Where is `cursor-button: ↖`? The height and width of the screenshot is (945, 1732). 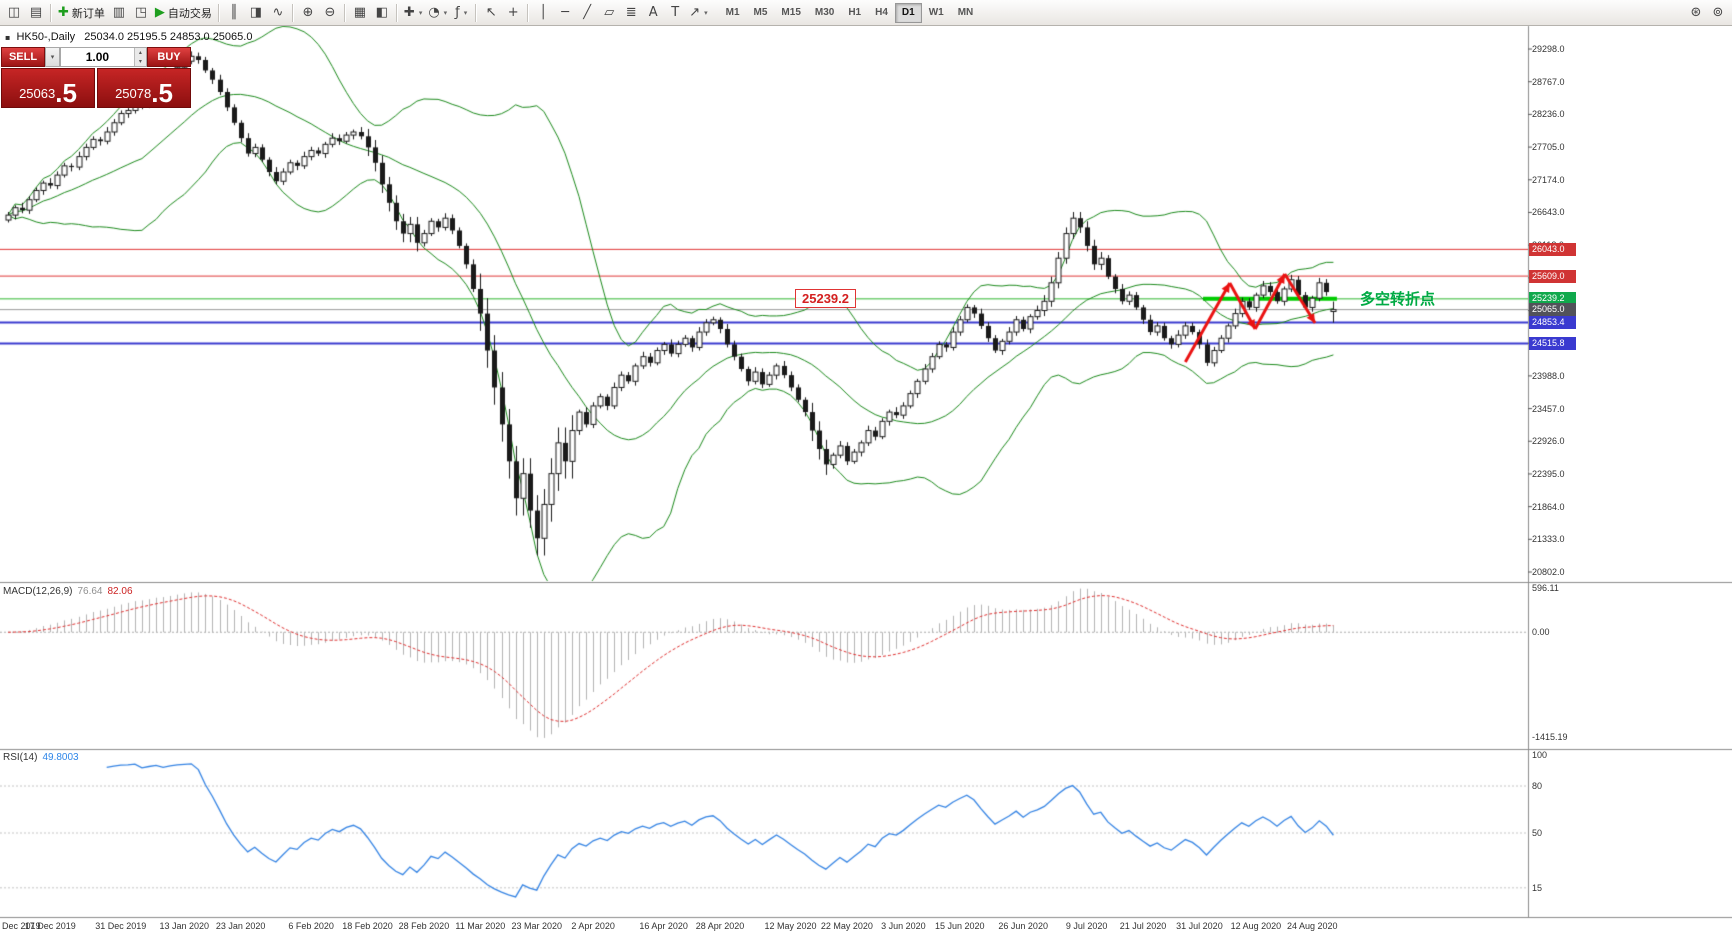
cursor-button: ↖ is located at coordinates (491, 13).